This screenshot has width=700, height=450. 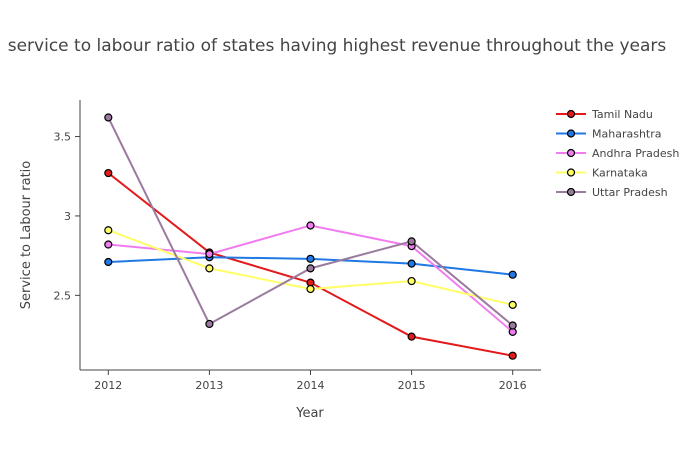 What do you see at coordinates (622, 114) in the screenshot?
I see `legend-label: Tamil Nadu` at bounding box center [622, 114].